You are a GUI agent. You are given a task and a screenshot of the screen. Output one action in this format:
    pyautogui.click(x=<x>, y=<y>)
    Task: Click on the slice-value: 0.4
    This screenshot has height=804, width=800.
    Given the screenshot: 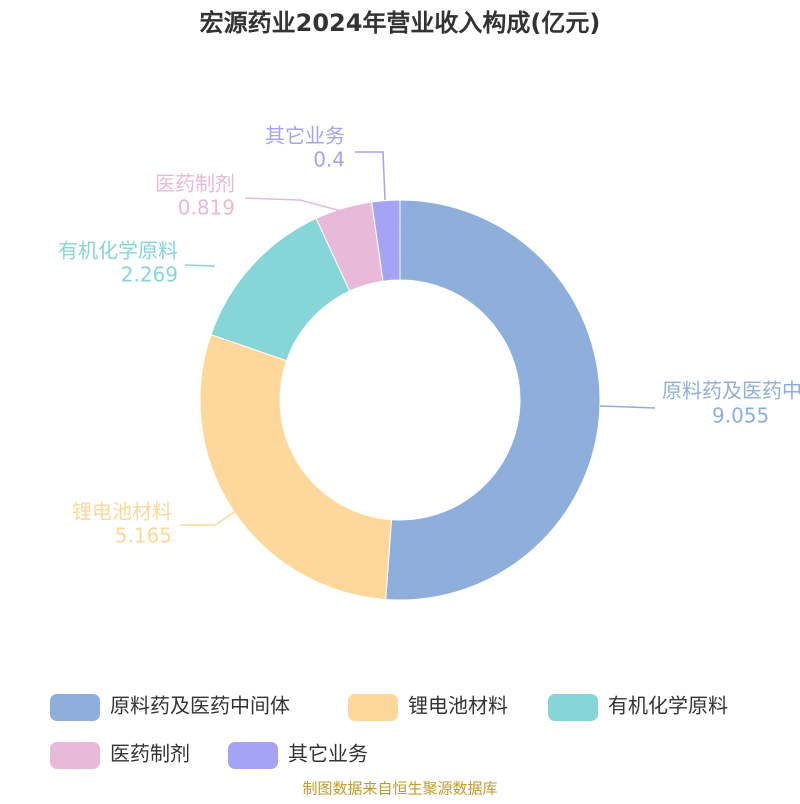 What is the action you would take?
    pyautogui.click(x=329, y=160)
    